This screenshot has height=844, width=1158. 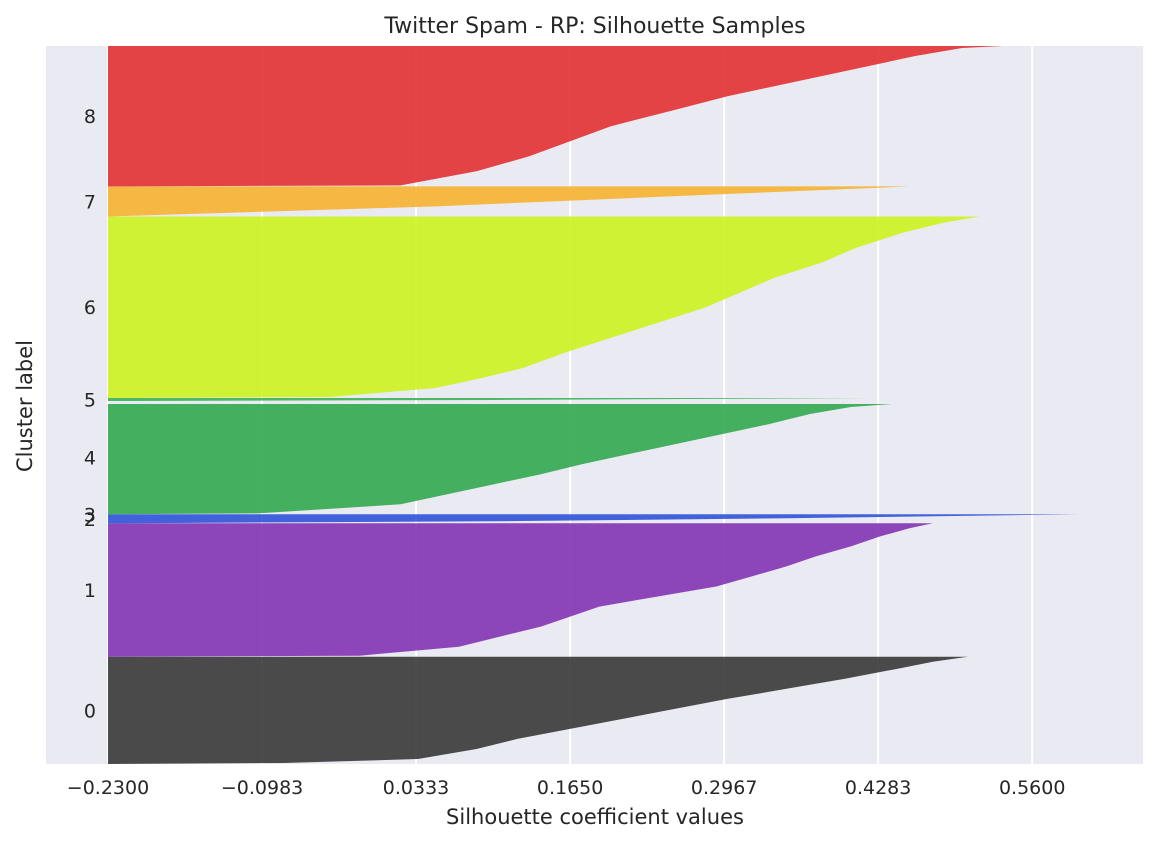 I want to click on x-tick-label-4: 0.2967, so click(x=724, y=788).